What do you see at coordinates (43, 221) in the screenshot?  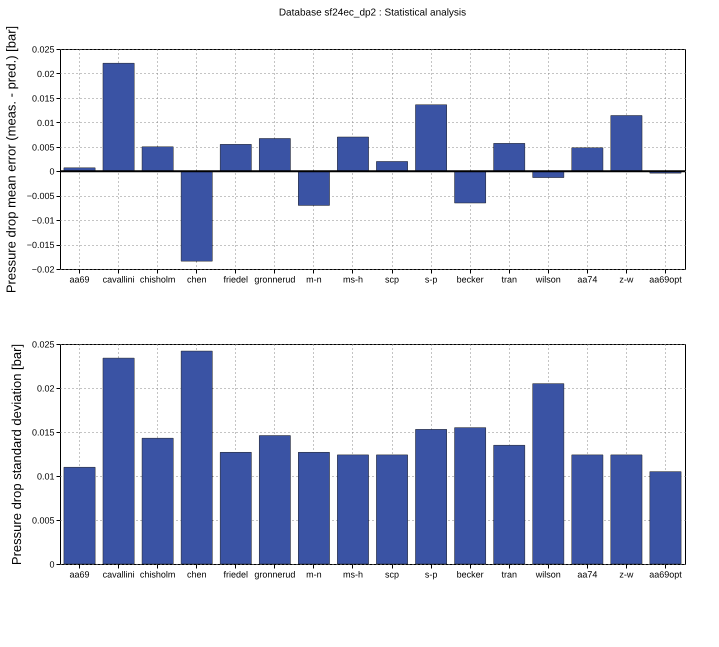 I see `y-tick-label: −0.01` at bounding box center [43, 221].